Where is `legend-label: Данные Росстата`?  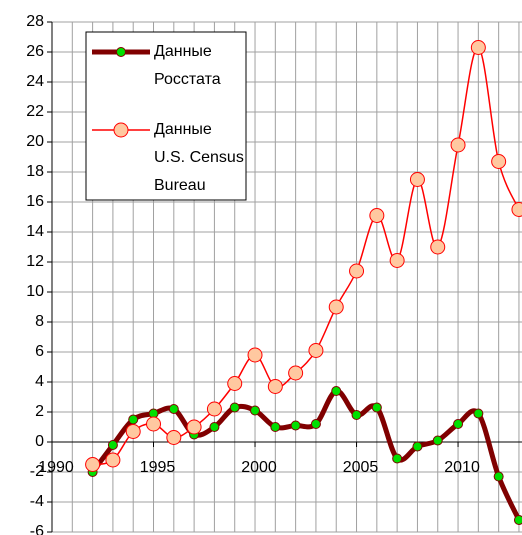 legend-label: Данные Росстата is located at coordinates (187, 65).